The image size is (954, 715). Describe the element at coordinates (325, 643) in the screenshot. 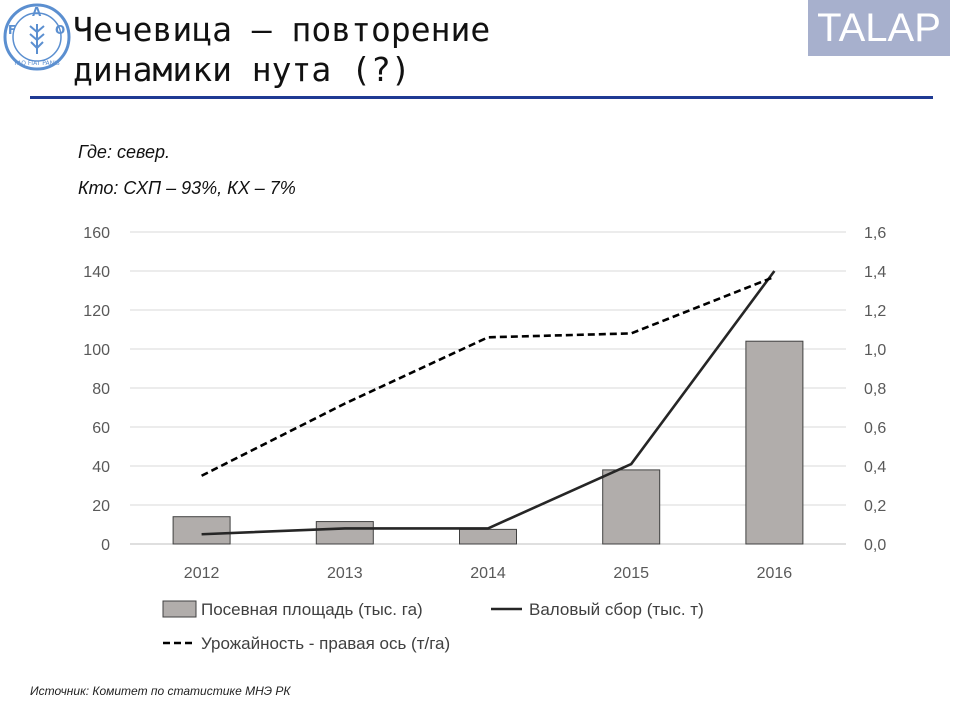

I see `legend-label-yield: Урожайность - правая ось (т/га)` at that location.